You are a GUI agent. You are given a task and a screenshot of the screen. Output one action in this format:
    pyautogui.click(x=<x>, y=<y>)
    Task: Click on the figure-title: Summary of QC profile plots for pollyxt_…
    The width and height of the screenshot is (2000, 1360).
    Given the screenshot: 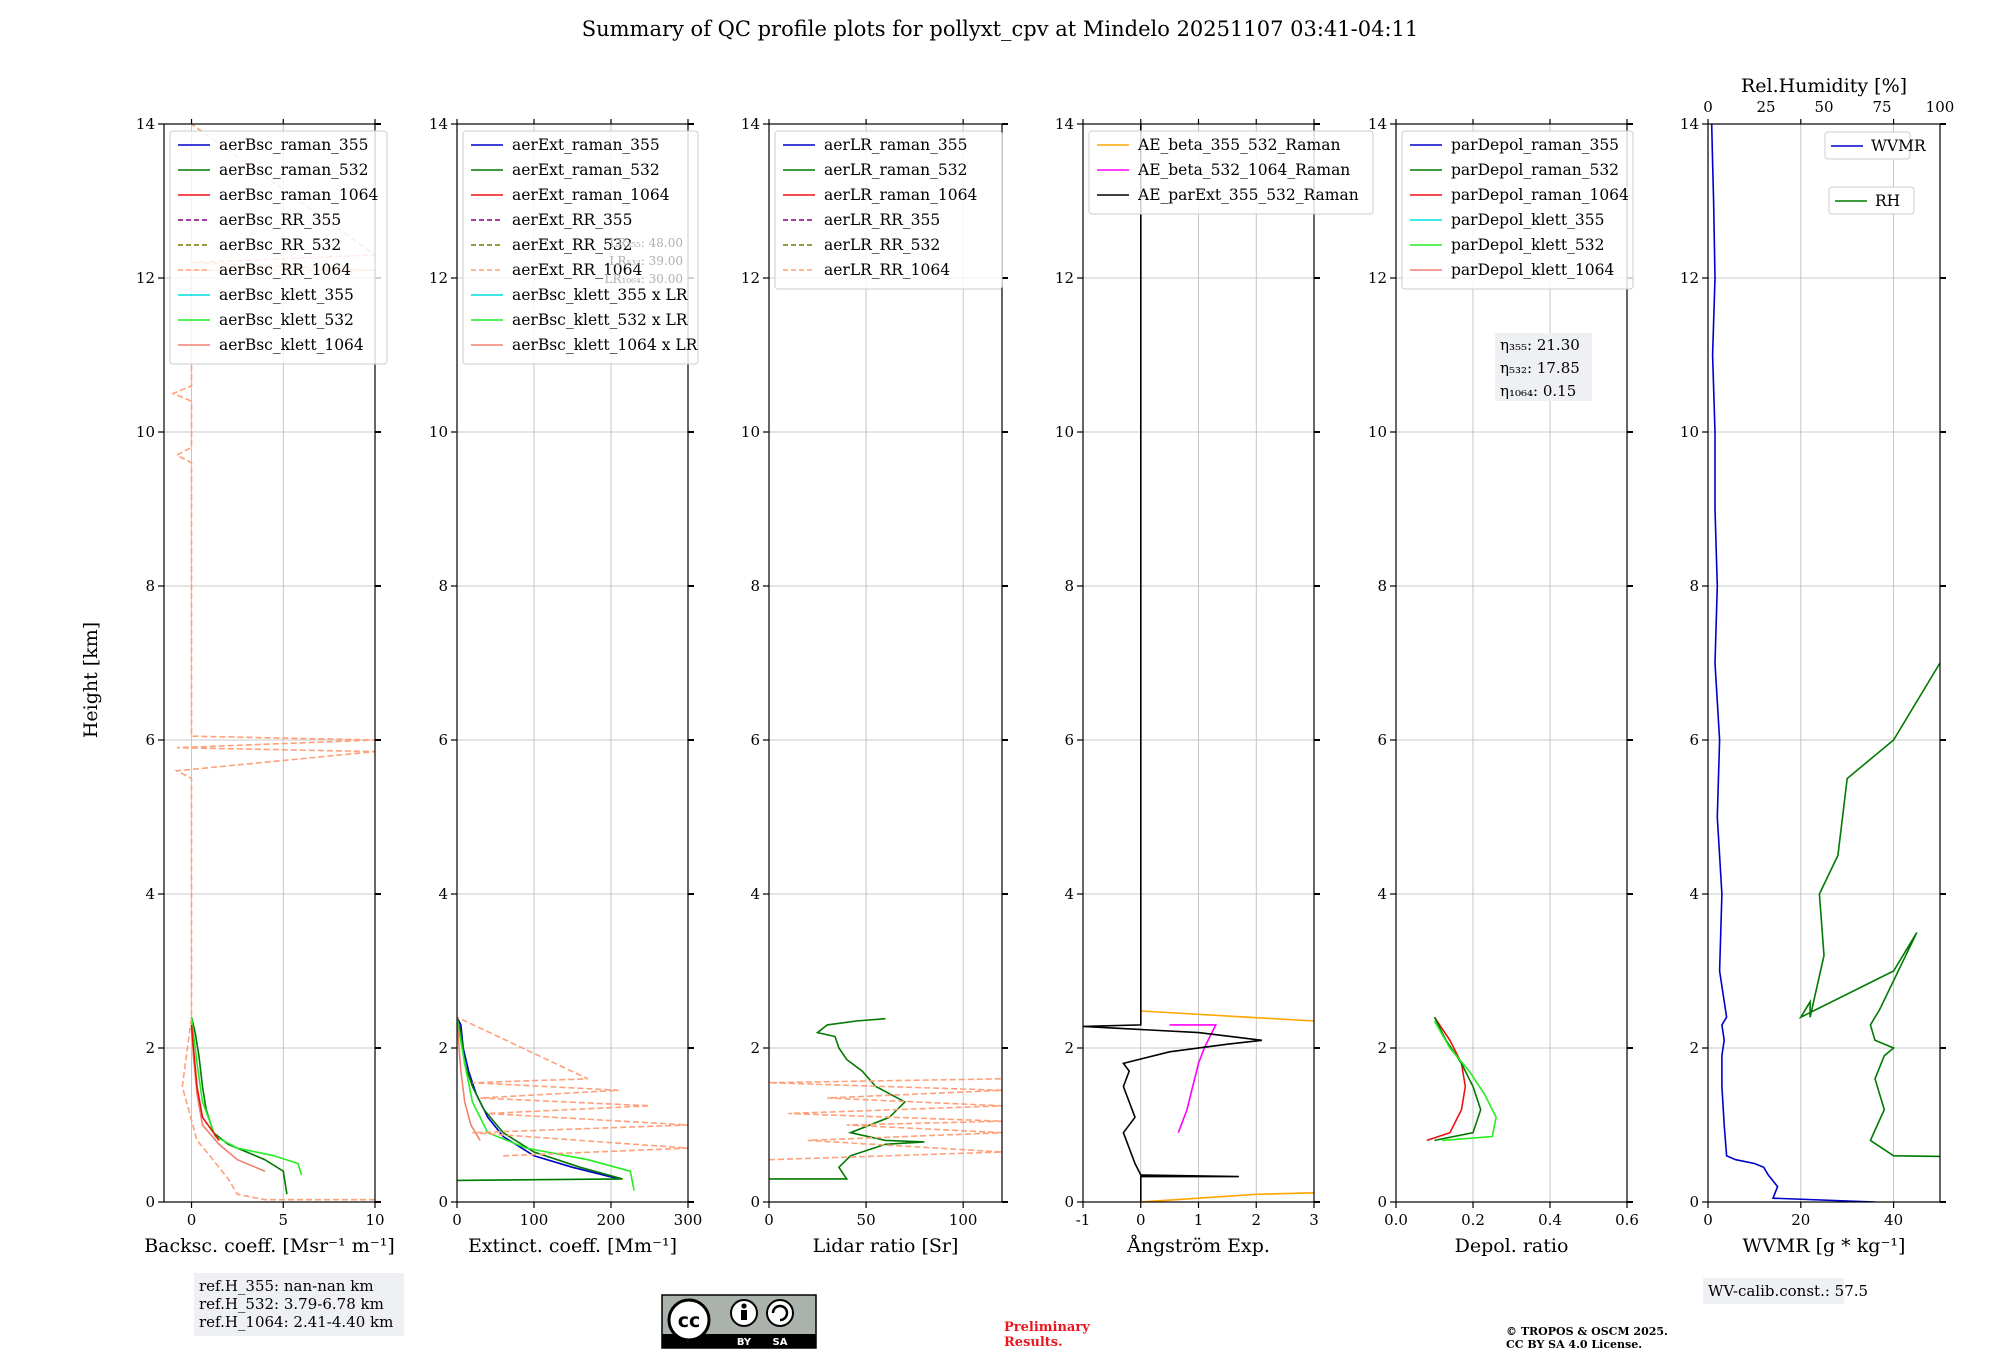 What is the action you would take?
    pyautogui.click(x=1000, y=29)
    